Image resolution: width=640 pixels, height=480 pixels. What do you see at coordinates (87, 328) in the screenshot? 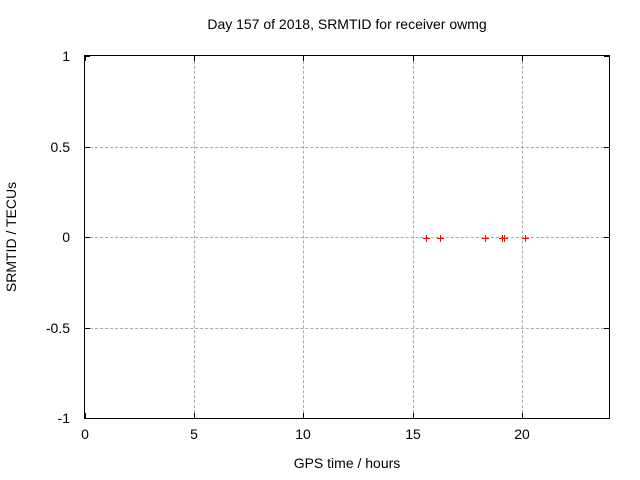
I see `y-tick-left--0.5` at bounding box center [87, 328].